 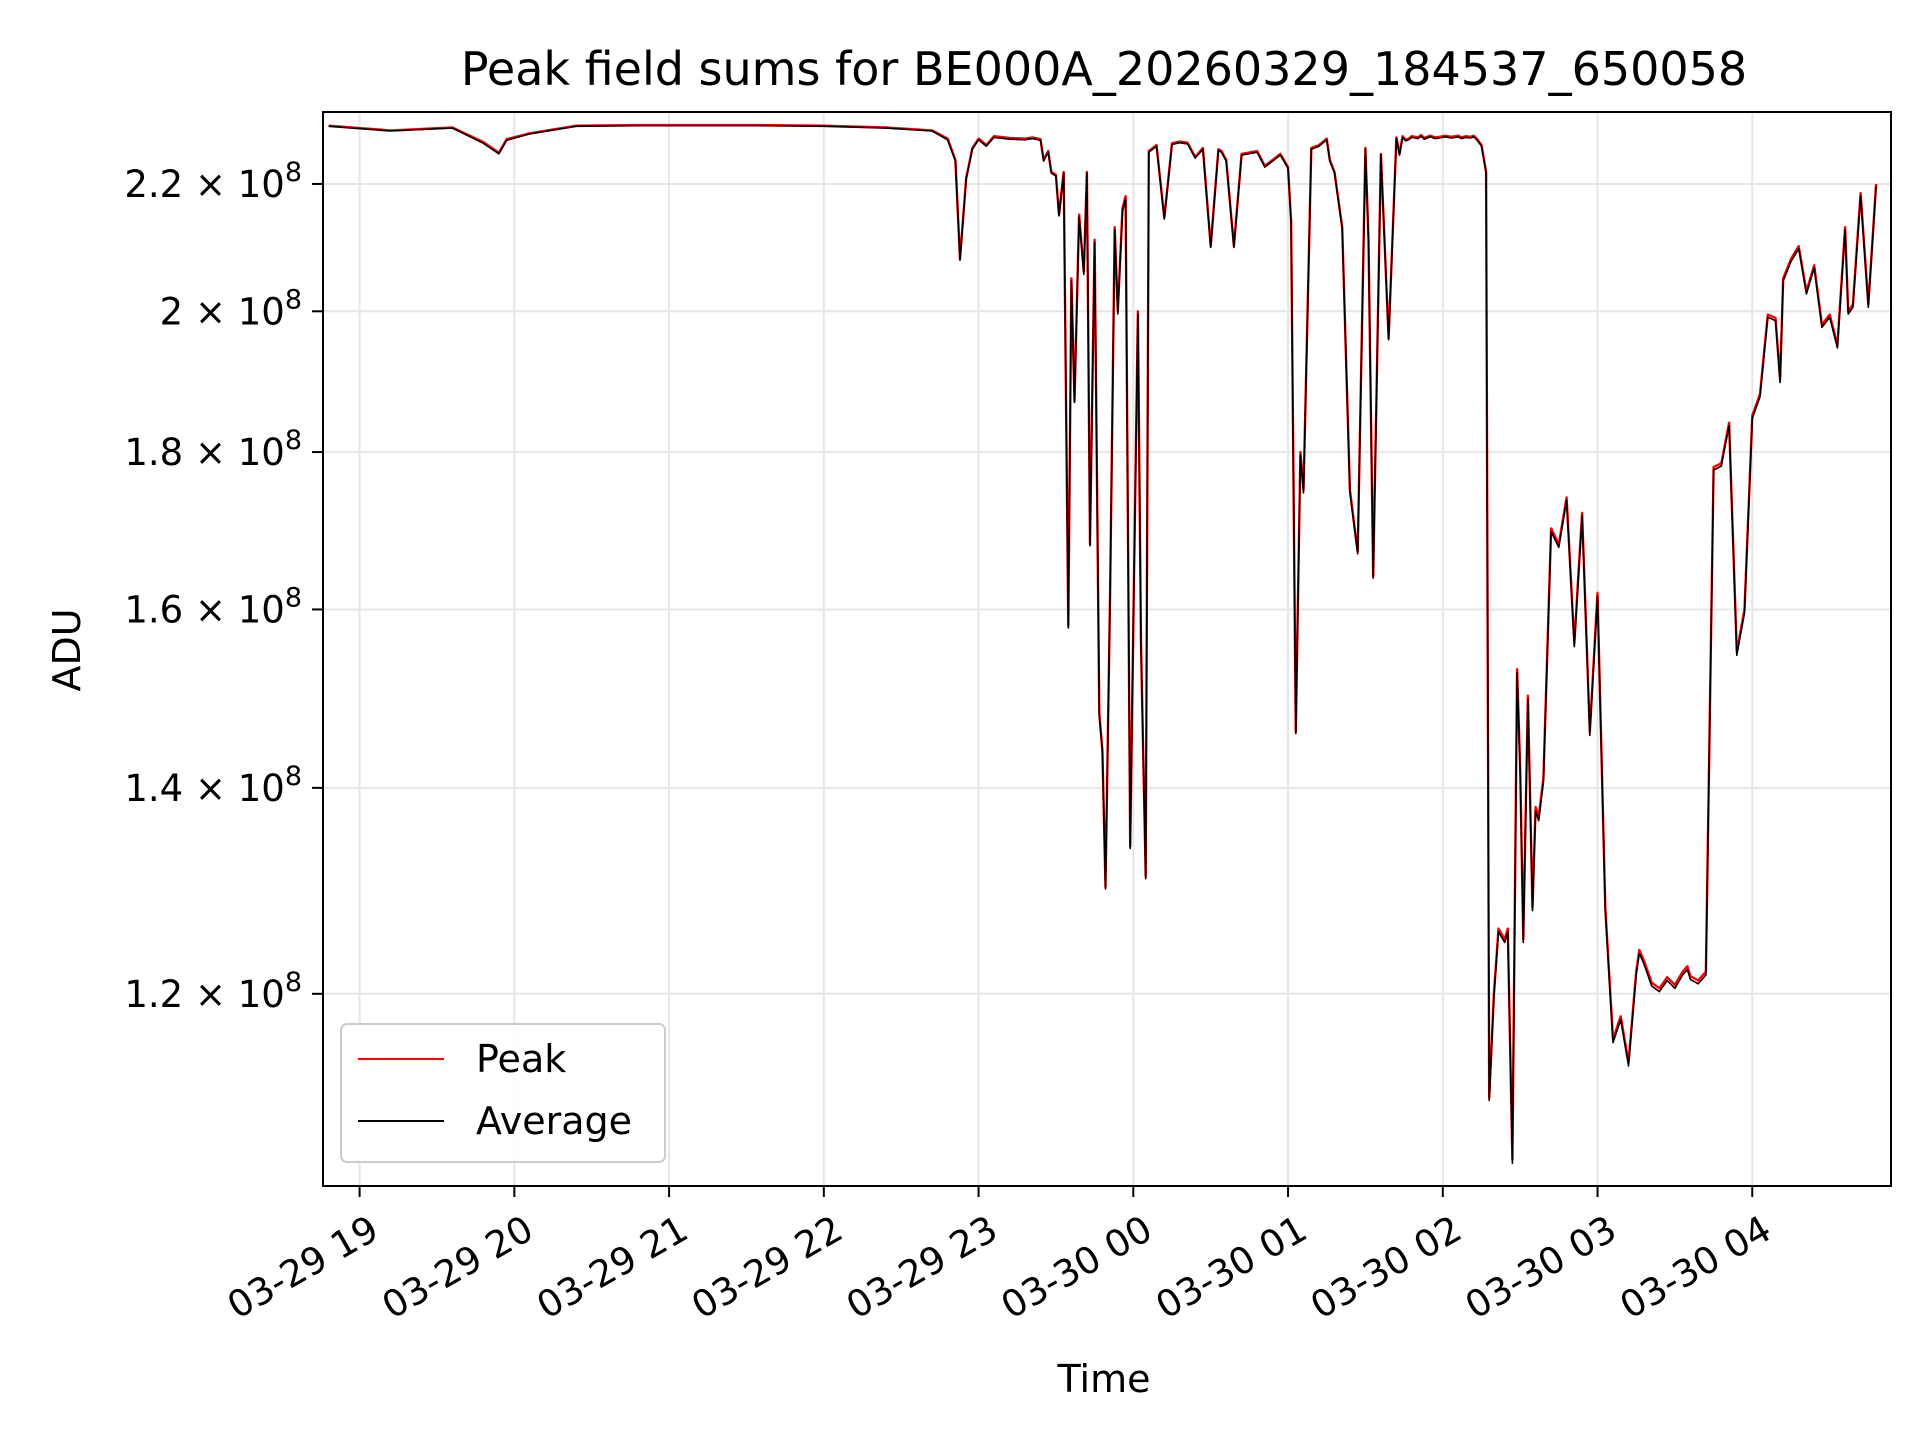 I want to click on y-tick-label: 2 × 108, so click(x=231, y=308).